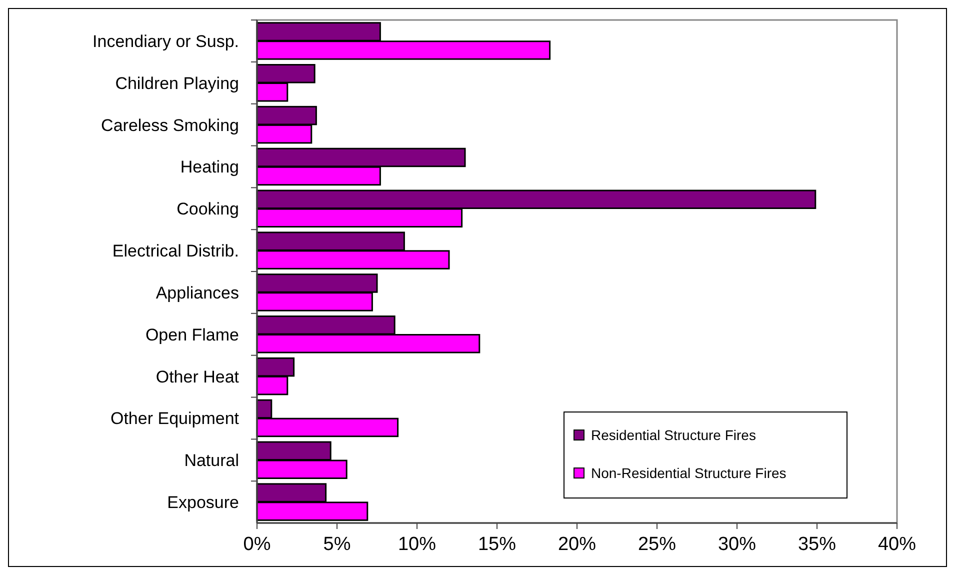 This screenshot has width=955, height=575. Describe the element at coordinates (165, 41) in the screenshot. I see `y-tick-label: Incendiary or Susp.` at that location.